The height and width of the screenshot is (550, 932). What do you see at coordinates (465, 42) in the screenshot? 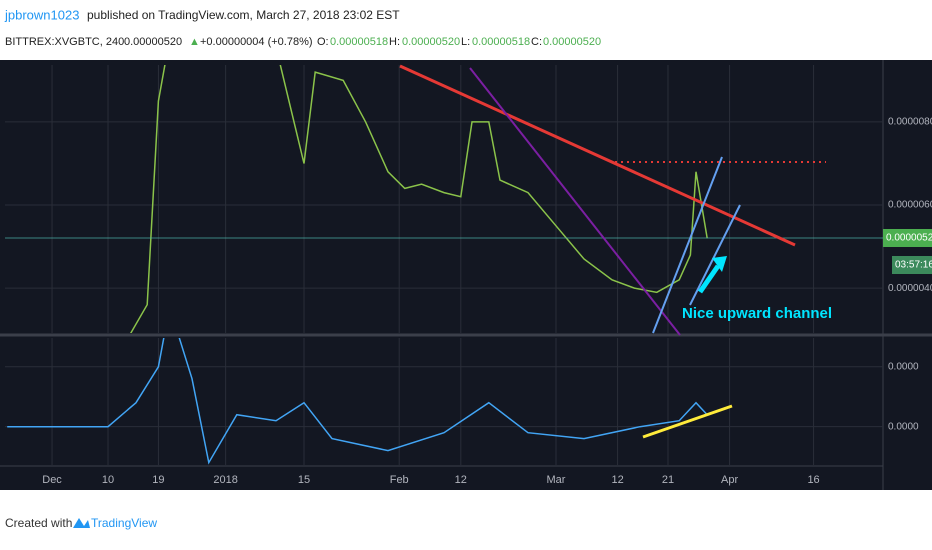
I see `l-label: L:` at bounding box center [465, 42].